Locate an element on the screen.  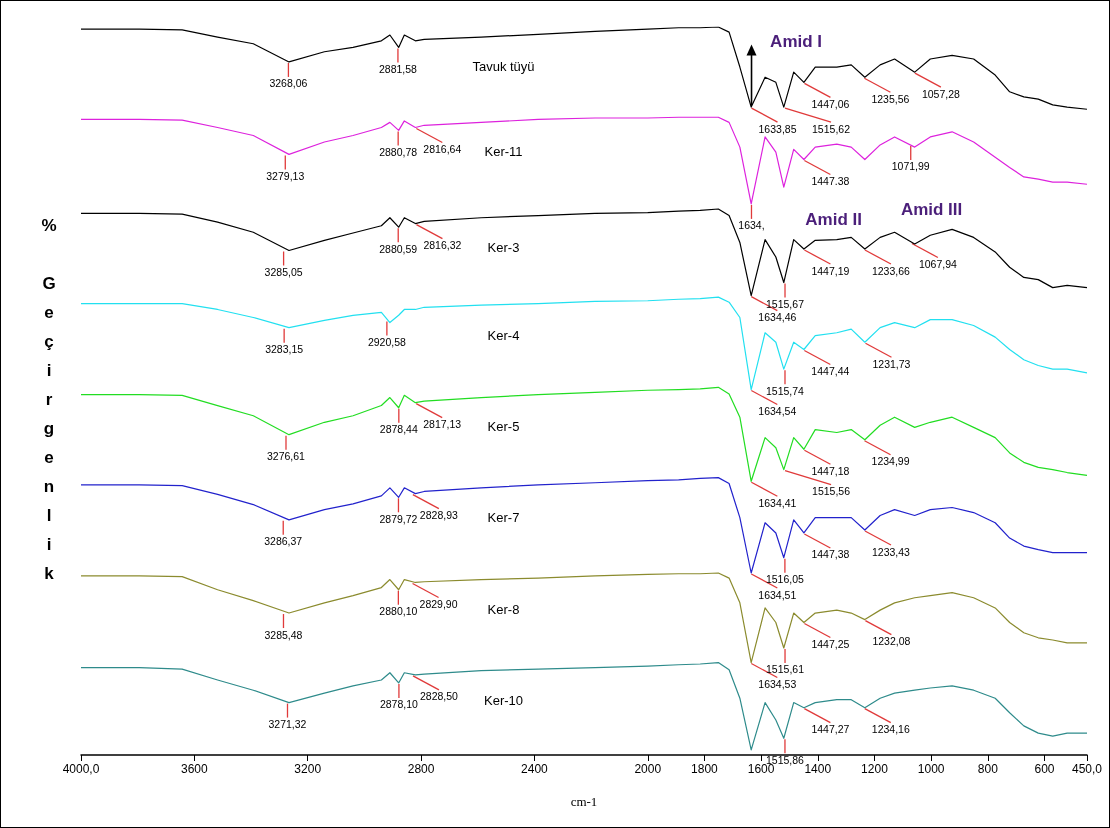
annotation: 3283,15 is located at coordinates (284, 349).